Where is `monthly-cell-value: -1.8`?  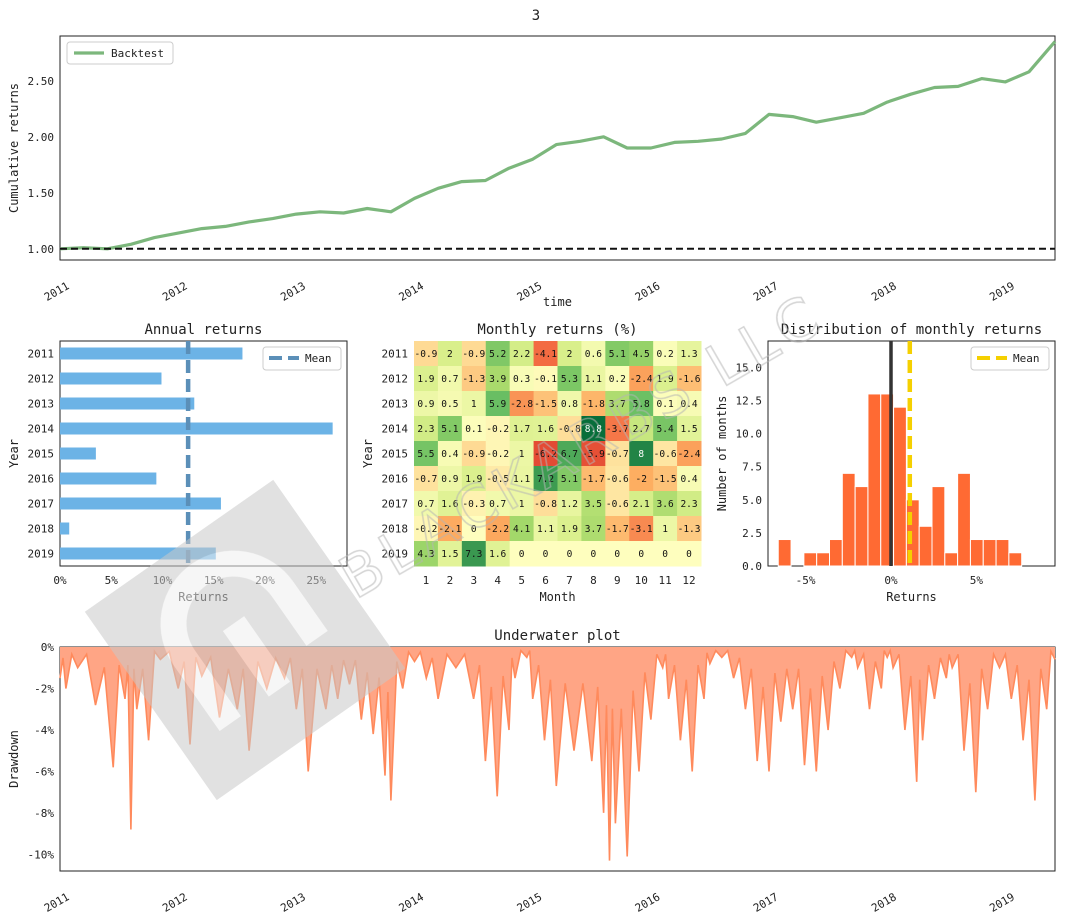
monthly-cell-value: -1.8 is located at coordinates (593, 404).